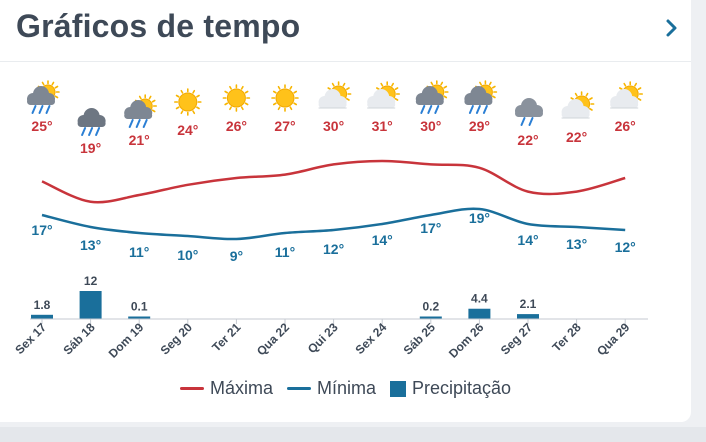  What do you see at coordinates (479, 218) in the screenshot?
I see `min-temp-label: 19°` at bounding box center [479, 218].